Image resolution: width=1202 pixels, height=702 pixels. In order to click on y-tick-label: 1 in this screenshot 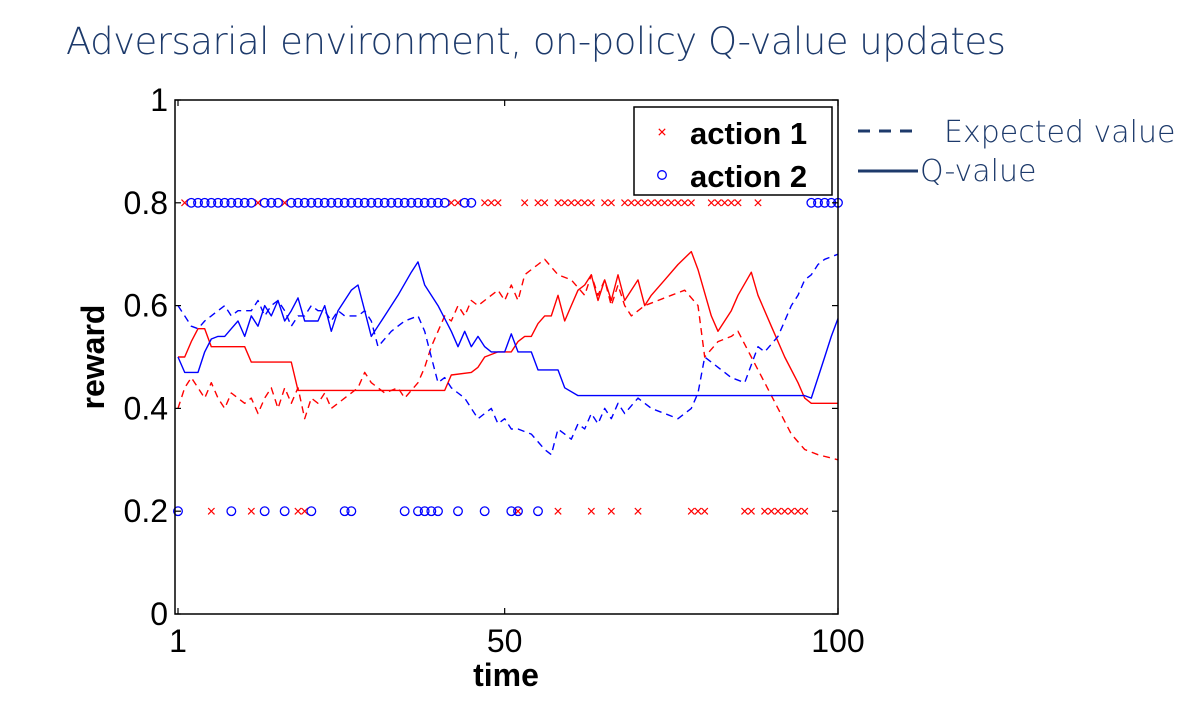, I will do `click(159, 100)`.